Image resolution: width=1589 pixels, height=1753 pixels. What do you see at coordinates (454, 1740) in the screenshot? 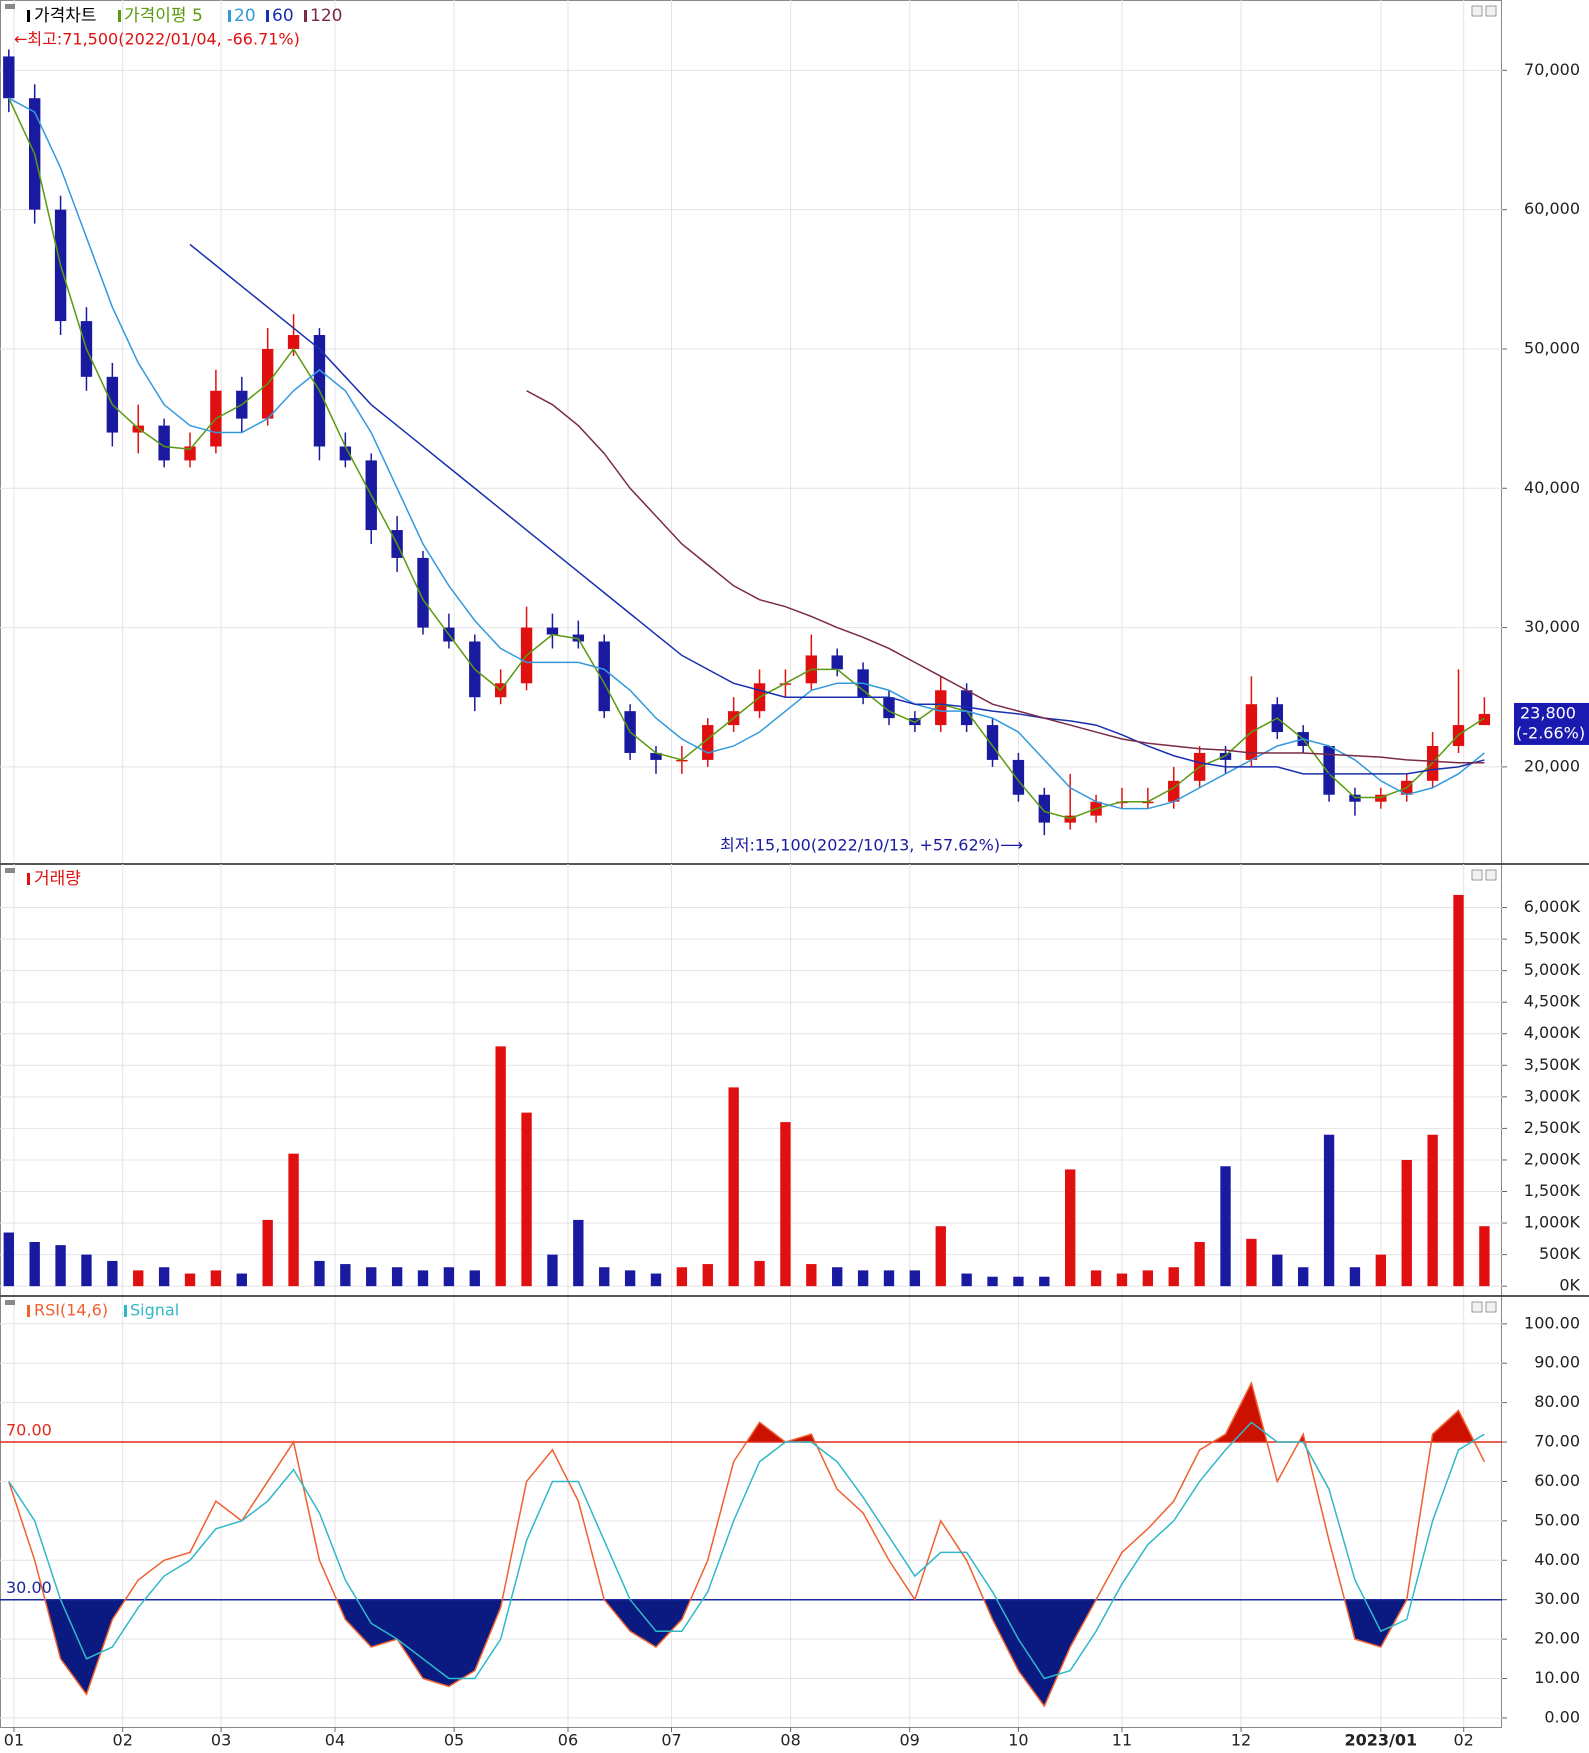
I see `x-tick-label: 05` at bounding box center [454, 1740].